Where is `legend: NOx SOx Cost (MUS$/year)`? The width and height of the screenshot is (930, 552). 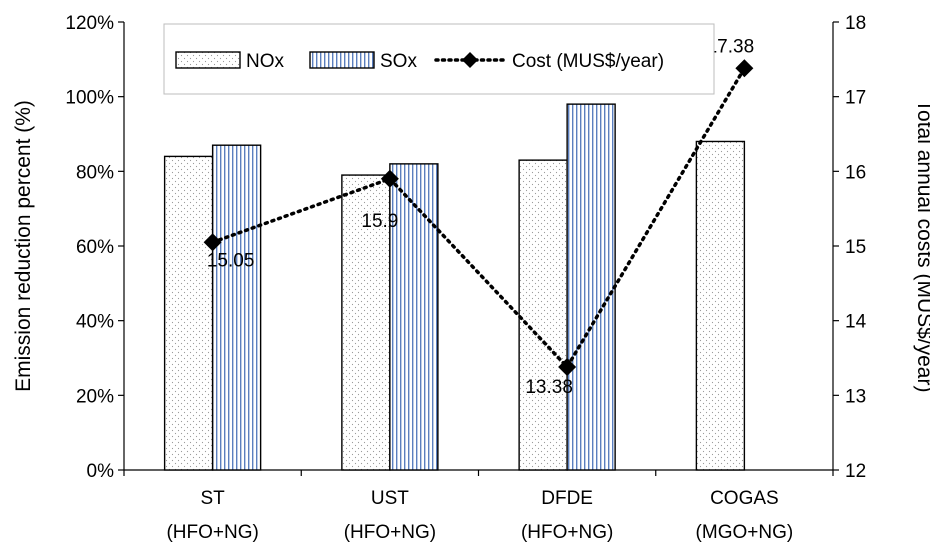
legend: NOx SOx Cost (MUS$/year) is located at coordinates (439, 59).